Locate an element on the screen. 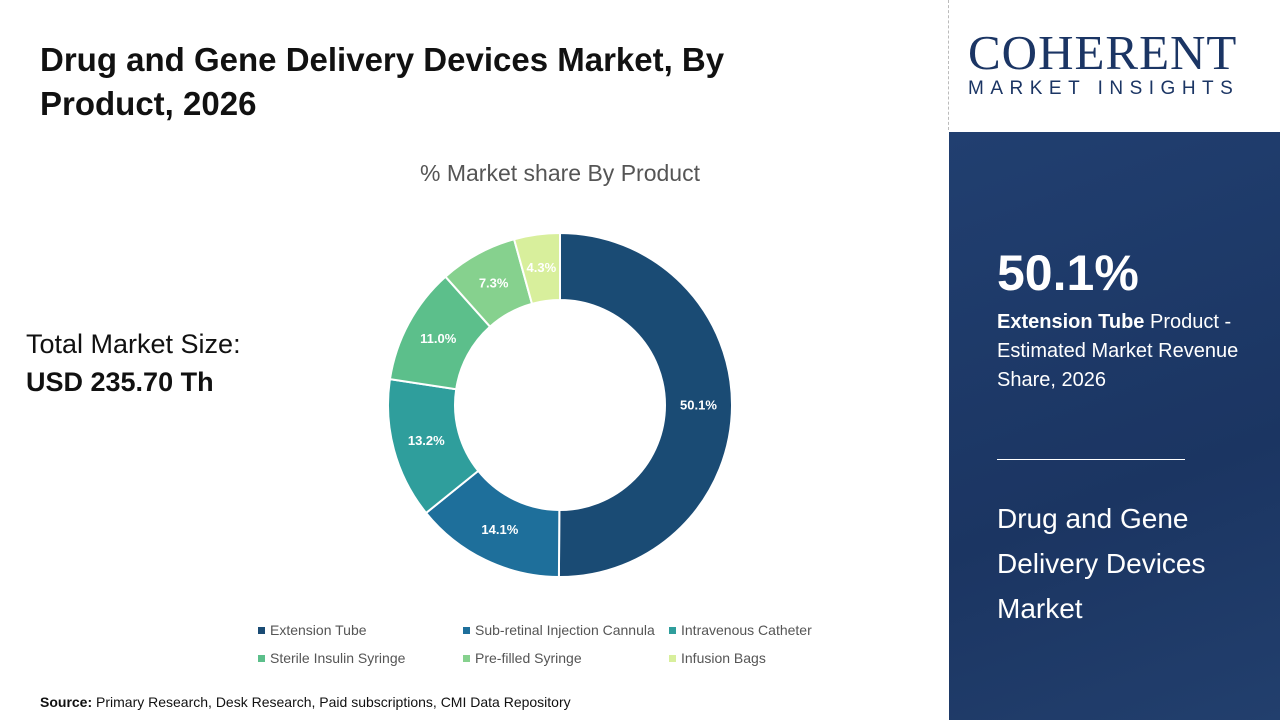 This screenshot has width=1280, height=720. data-label: 14.1% is located at coordinates (499, 529).